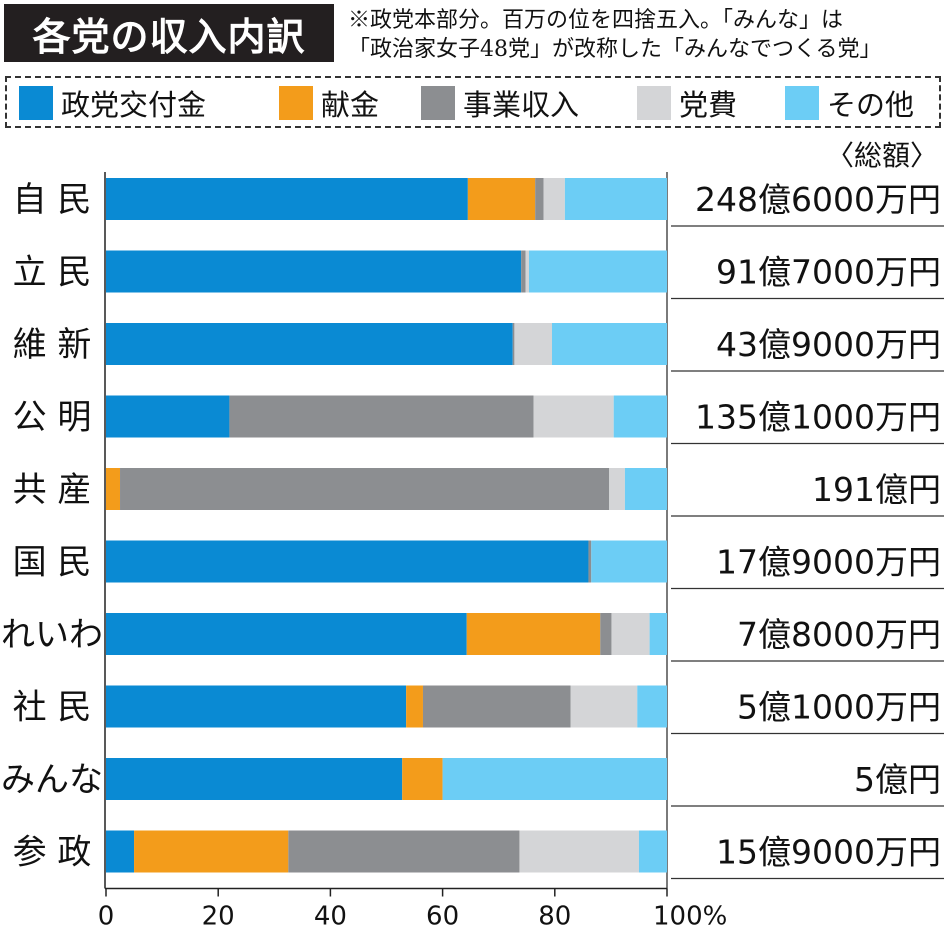 The width and height of the screenshot is (946, 943). I want to click on x-tick-label: 100%, so click(690, 917).